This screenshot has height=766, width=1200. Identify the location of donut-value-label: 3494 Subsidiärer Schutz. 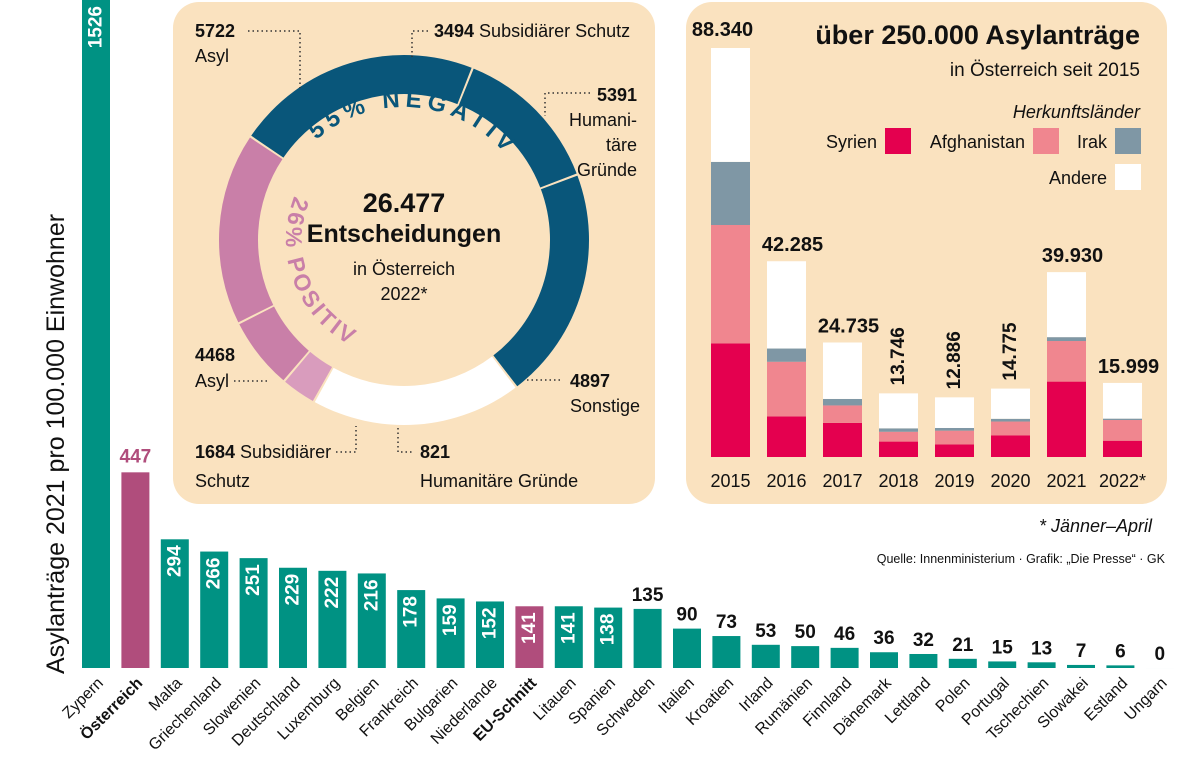
(532, 31).